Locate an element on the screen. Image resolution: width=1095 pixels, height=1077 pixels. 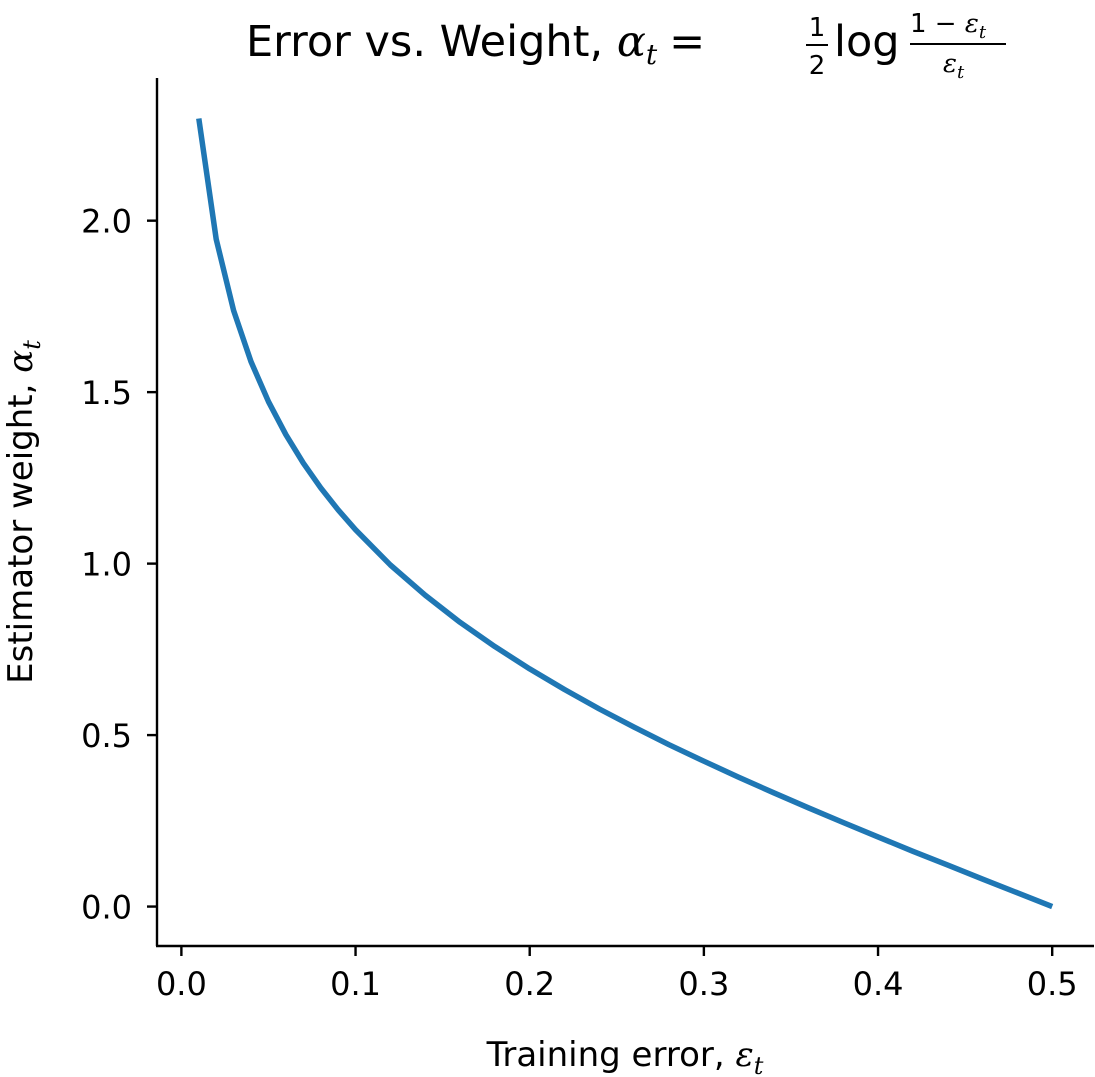
x-tick-label: 0.5 is located at coordinates (1052, 984).